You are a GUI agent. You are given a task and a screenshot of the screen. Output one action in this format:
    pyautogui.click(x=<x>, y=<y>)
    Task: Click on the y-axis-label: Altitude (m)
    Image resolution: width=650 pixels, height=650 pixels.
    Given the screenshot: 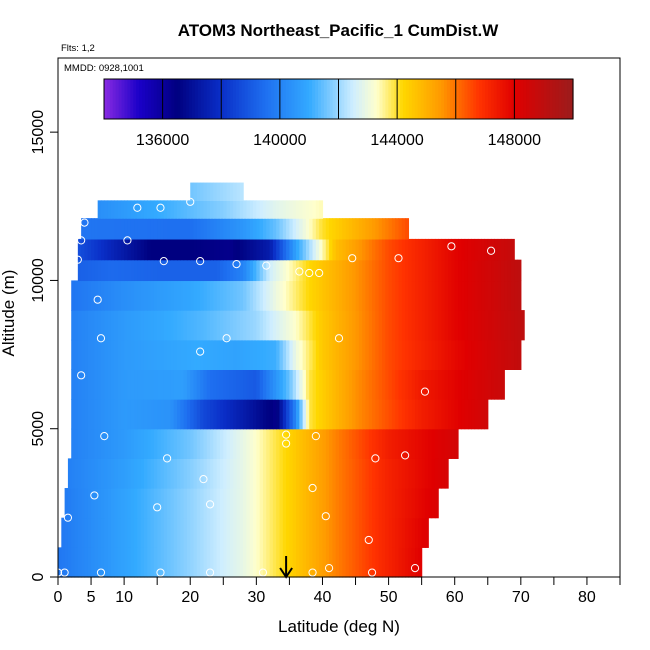 What is the action you would take?
    pyautogui.click(x=9, y=313)
    